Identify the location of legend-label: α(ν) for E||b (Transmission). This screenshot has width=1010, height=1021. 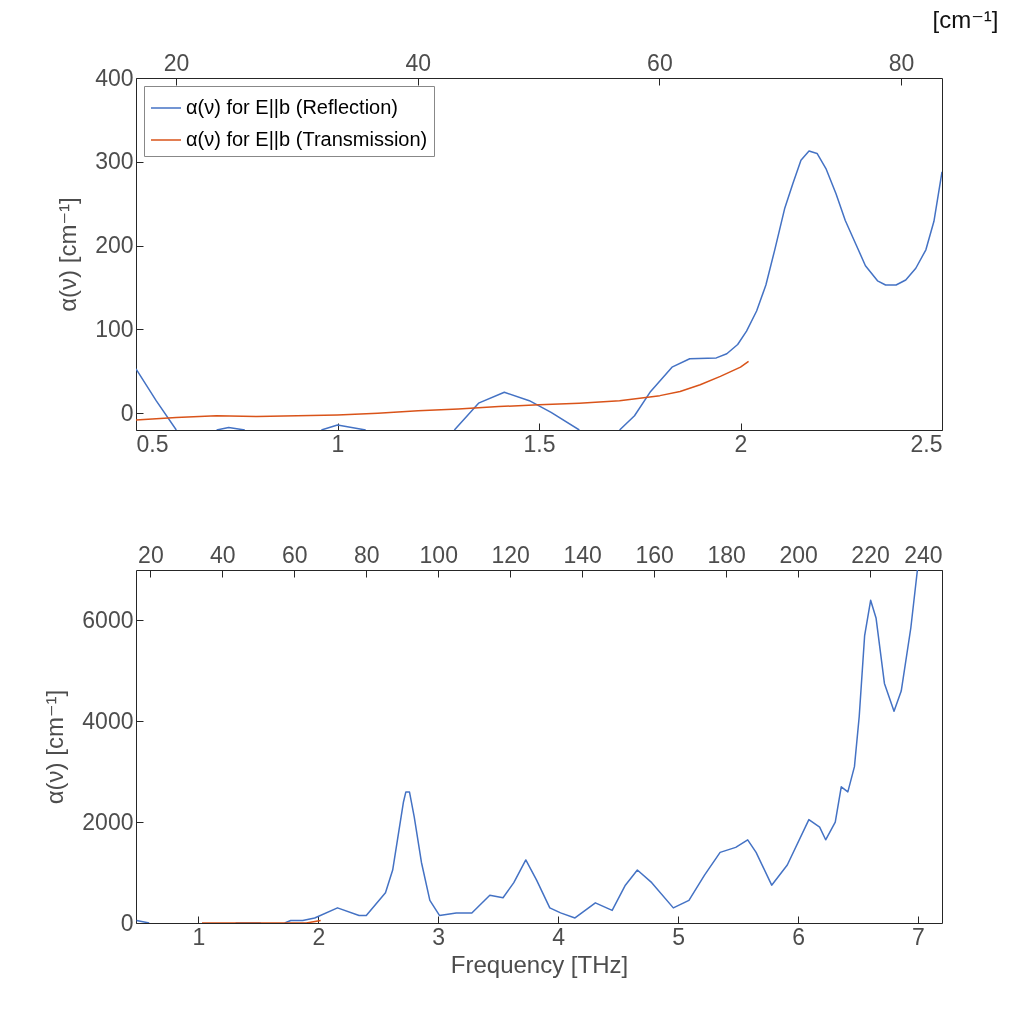
(307, 139).